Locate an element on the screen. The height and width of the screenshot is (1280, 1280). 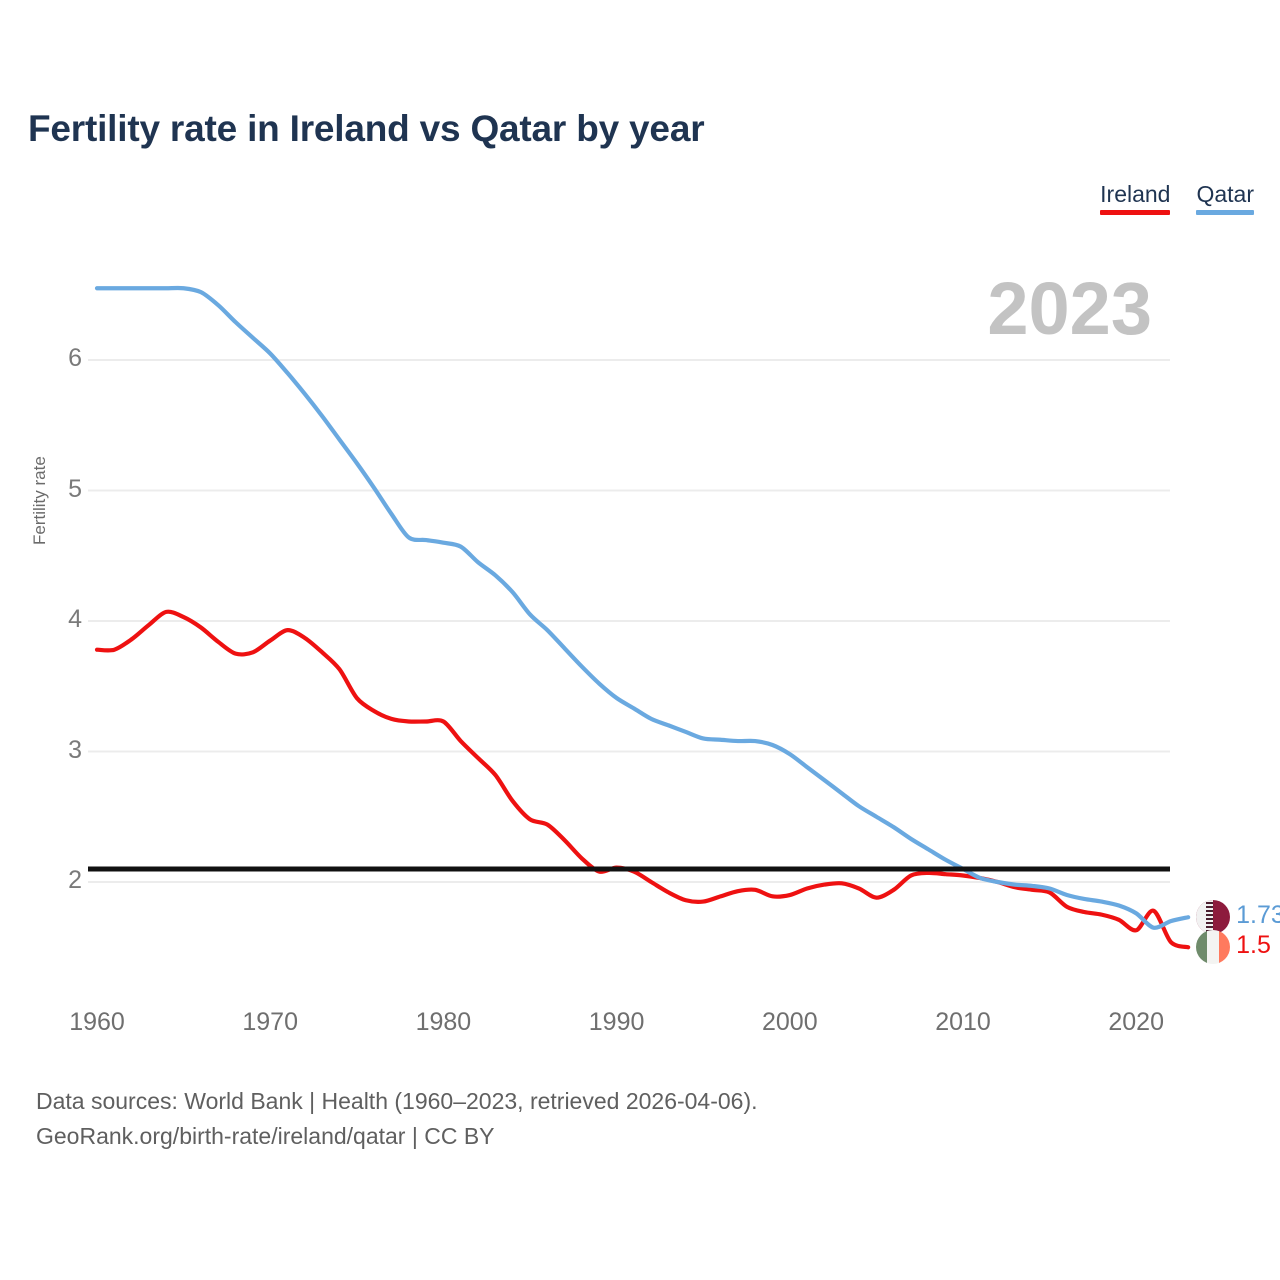
y-tick-label: 3 is located at coordinates (75, 749).